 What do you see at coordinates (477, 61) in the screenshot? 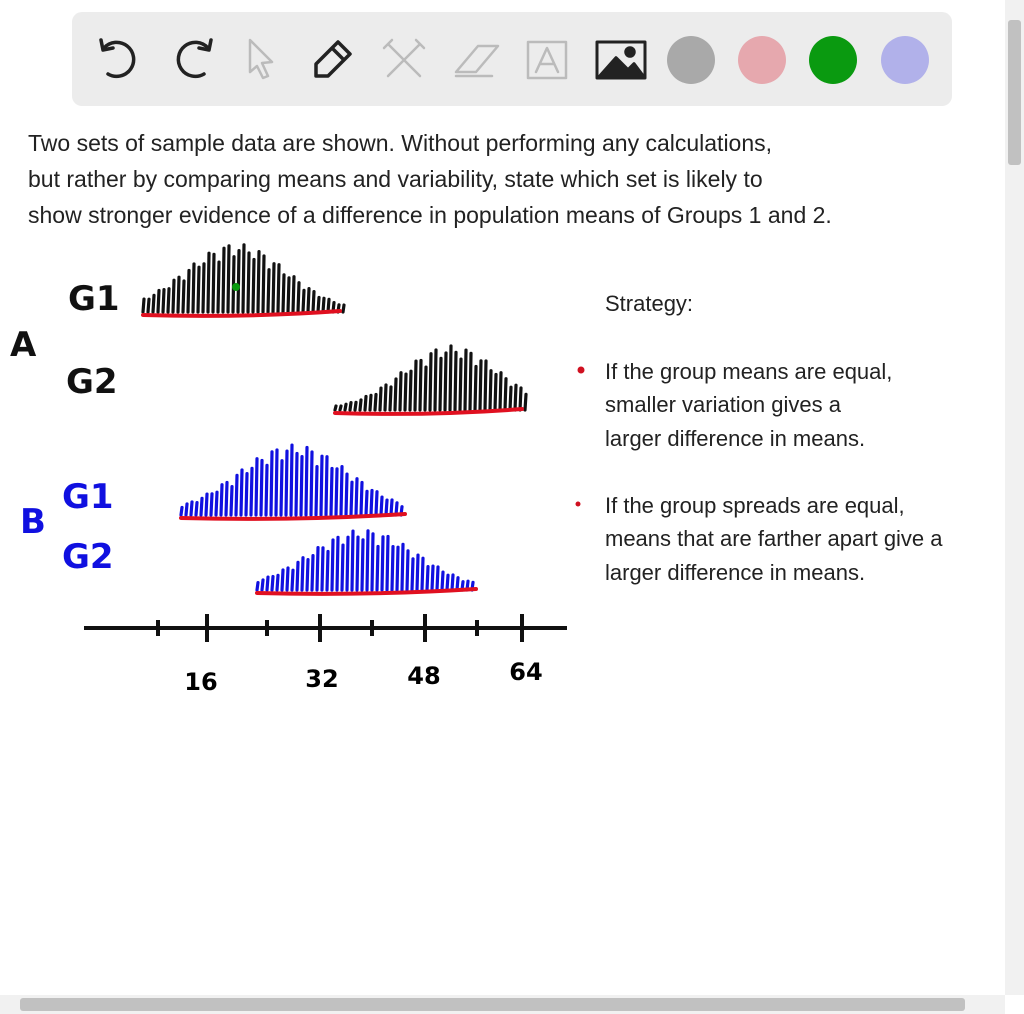
I see `eraser-tool` at bounding box center [477, 61].